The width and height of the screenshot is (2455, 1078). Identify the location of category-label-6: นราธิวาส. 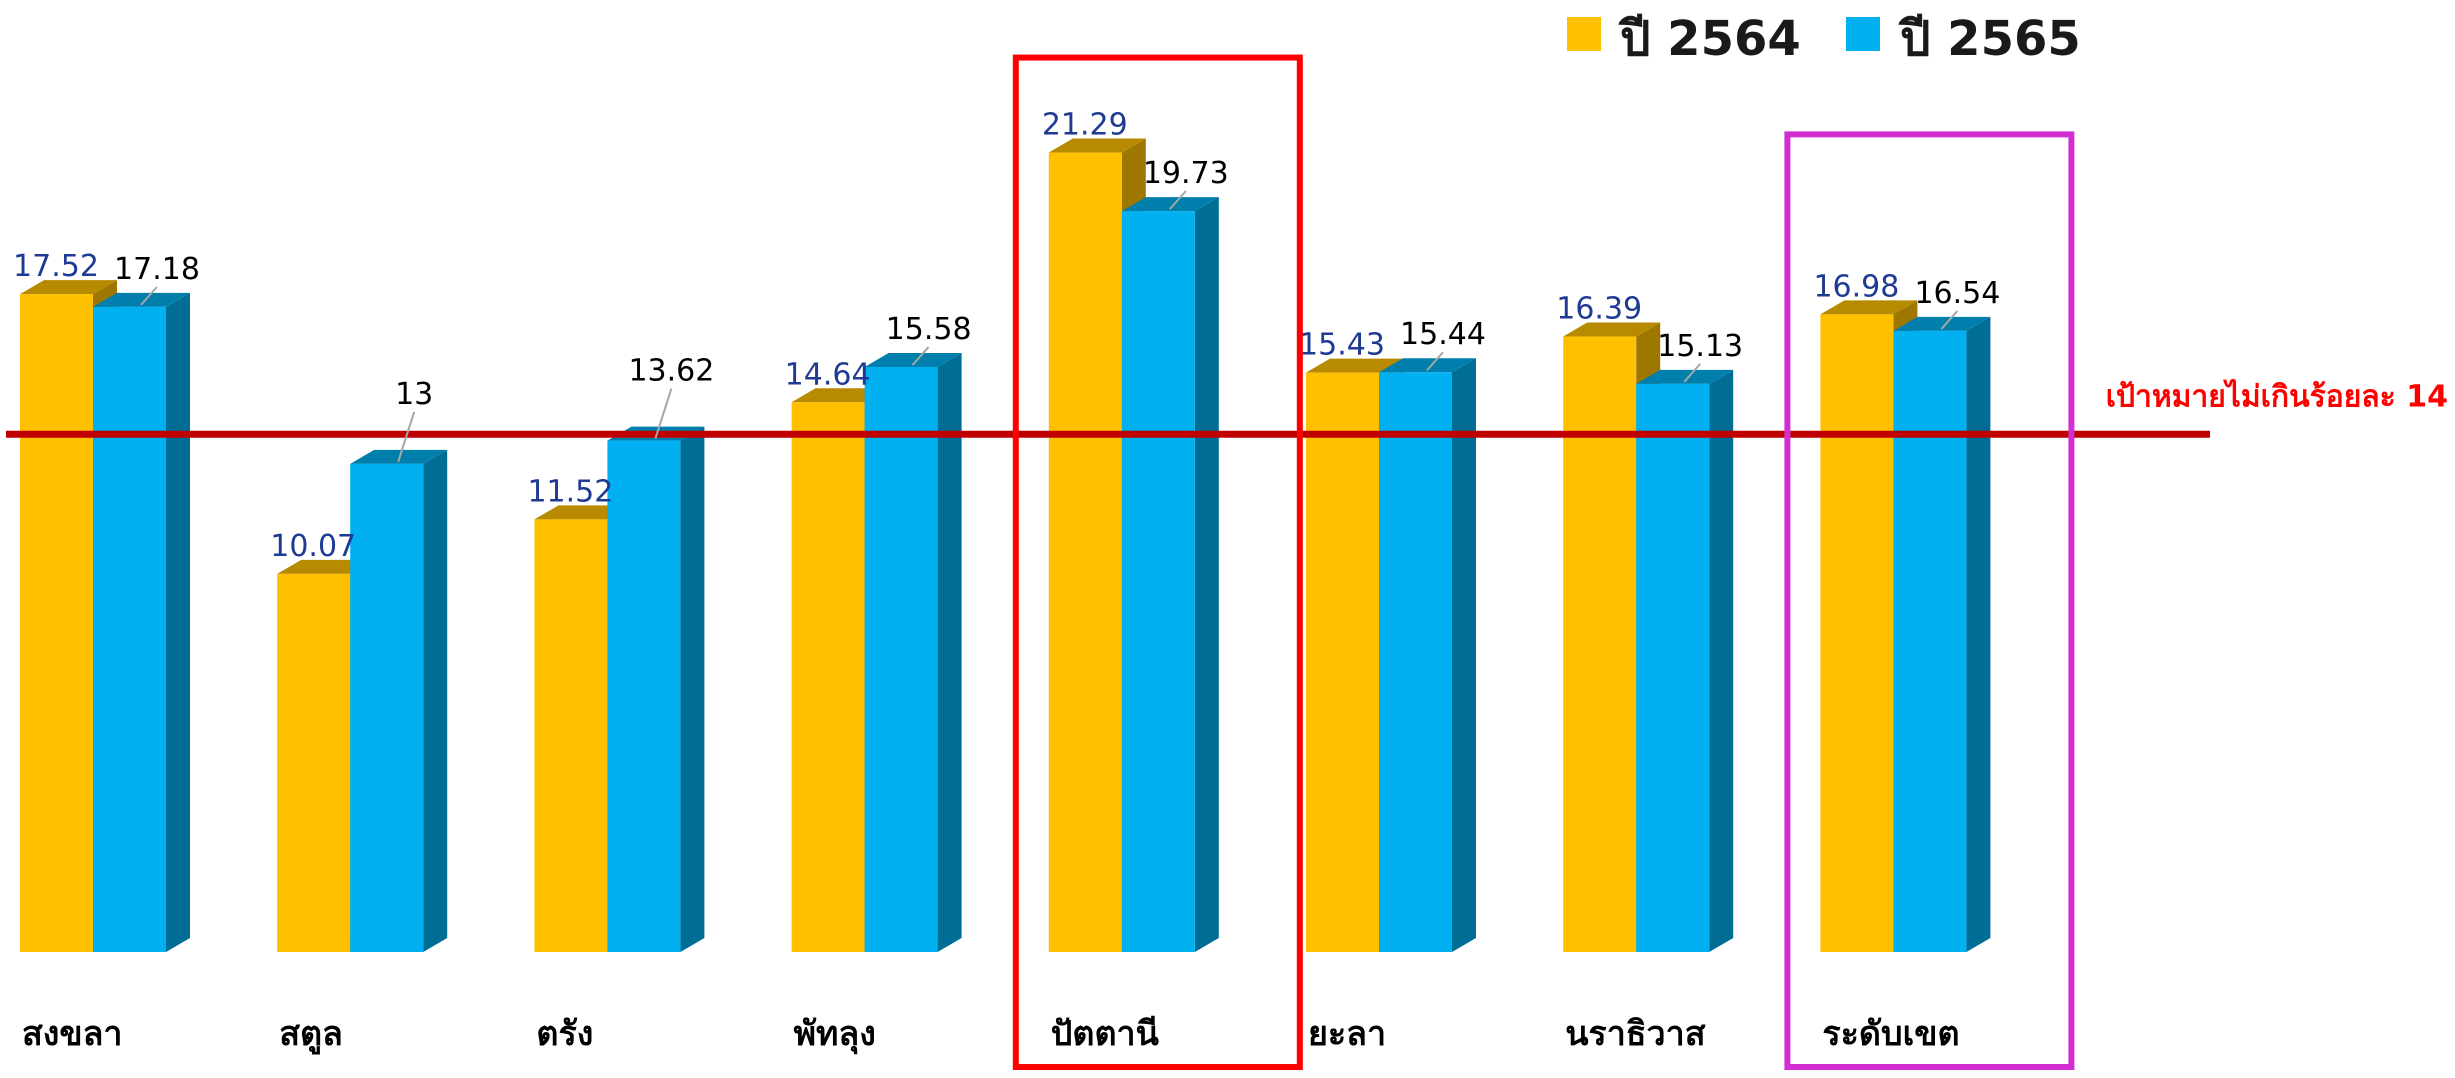
(1635, 1034).